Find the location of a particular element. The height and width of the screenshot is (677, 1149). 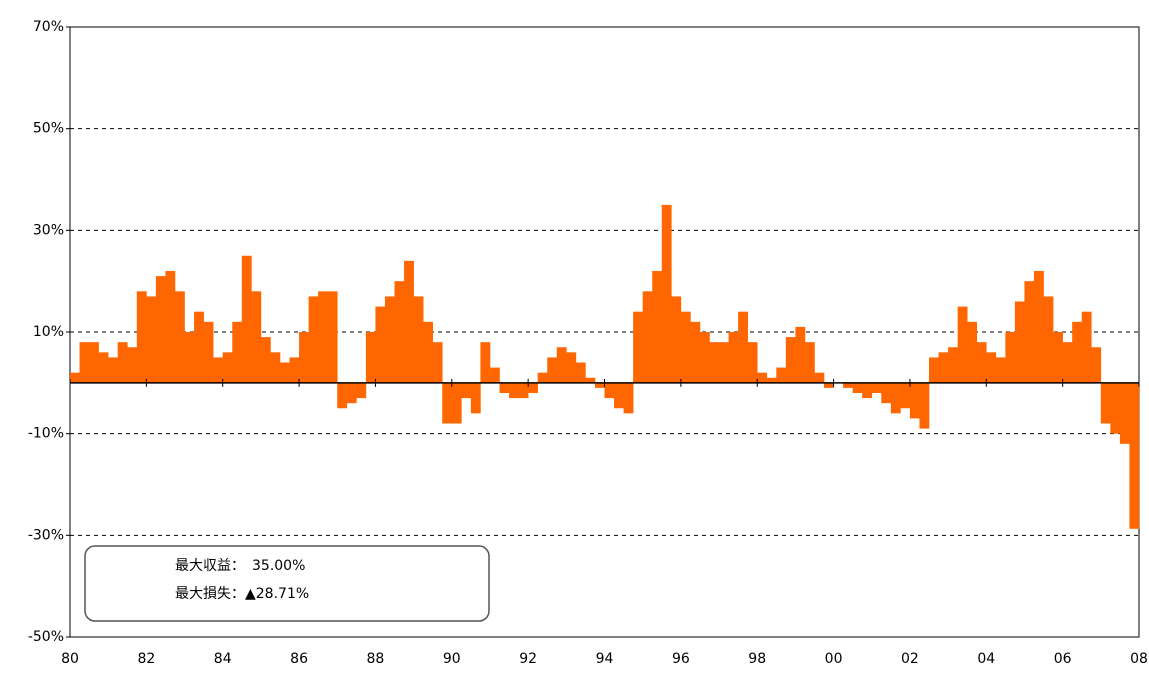

annotation: 最大損失：▲28.71% is located at coordinates (242, 594).